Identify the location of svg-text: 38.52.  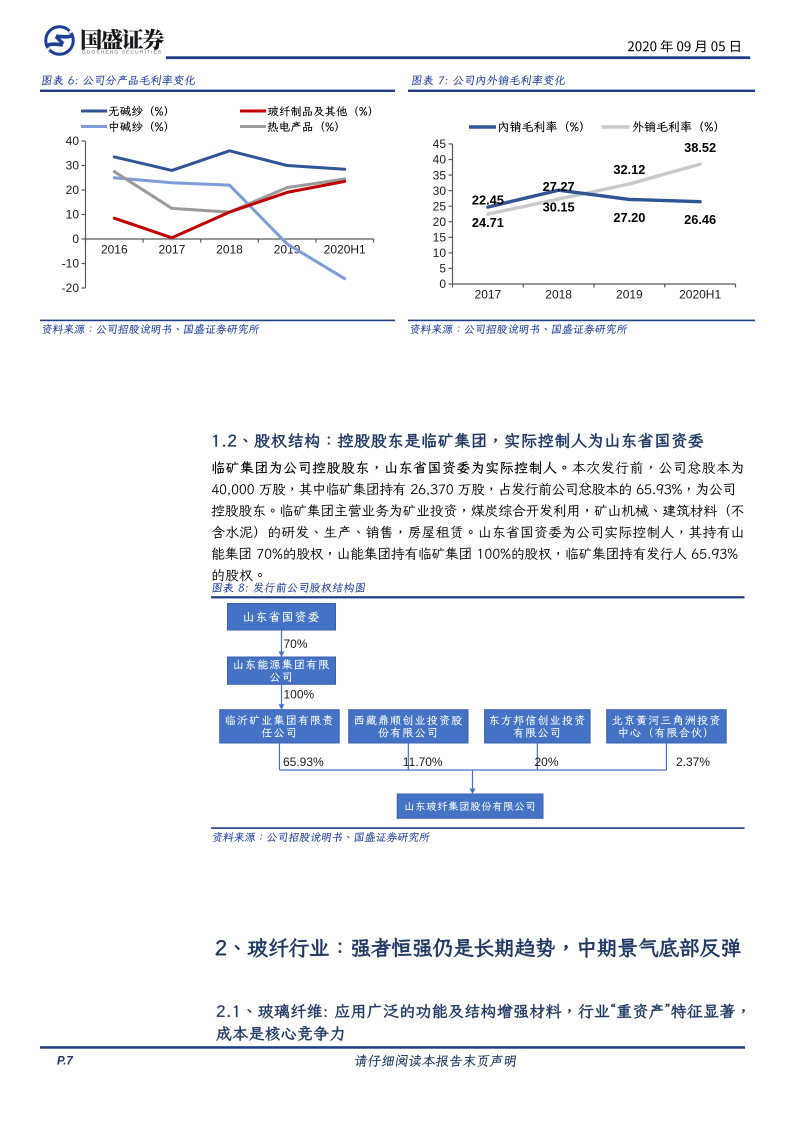
(700, 147).